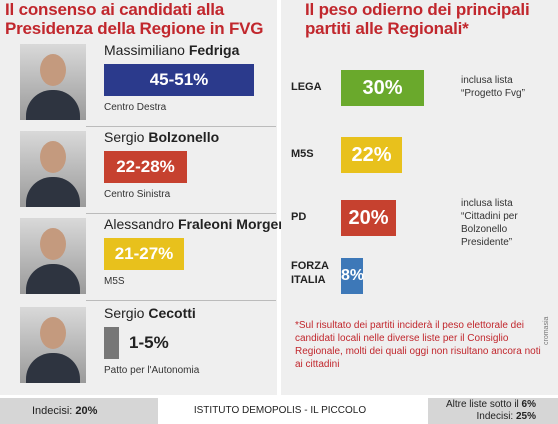  I want to click on party-note: inclusa lista “Progetto Fvg”, so click(493, 87).